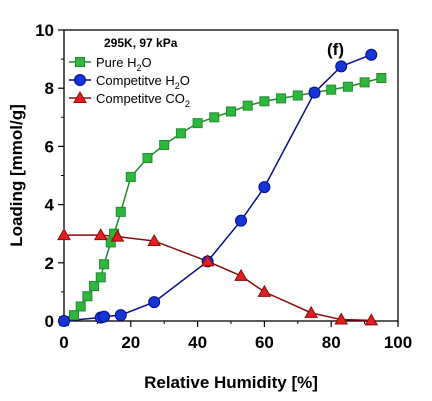  What do you see at coordinates (124, 64) in the screenshot?
I see `legend-label-pure-h2o: Pure H2O` at bounding box center [124, 64].